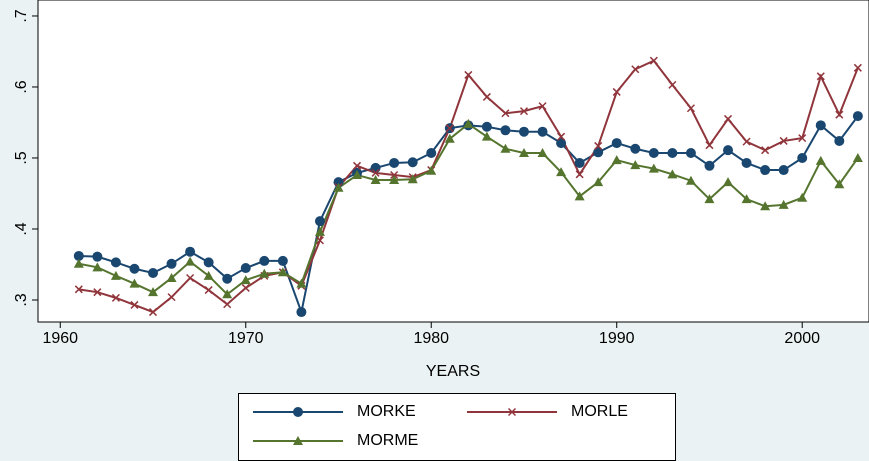  What do you see at coordinates (246, 338) in the screenshot?
I see `x-tick-label: 1970` at bounding box center [246, 338].